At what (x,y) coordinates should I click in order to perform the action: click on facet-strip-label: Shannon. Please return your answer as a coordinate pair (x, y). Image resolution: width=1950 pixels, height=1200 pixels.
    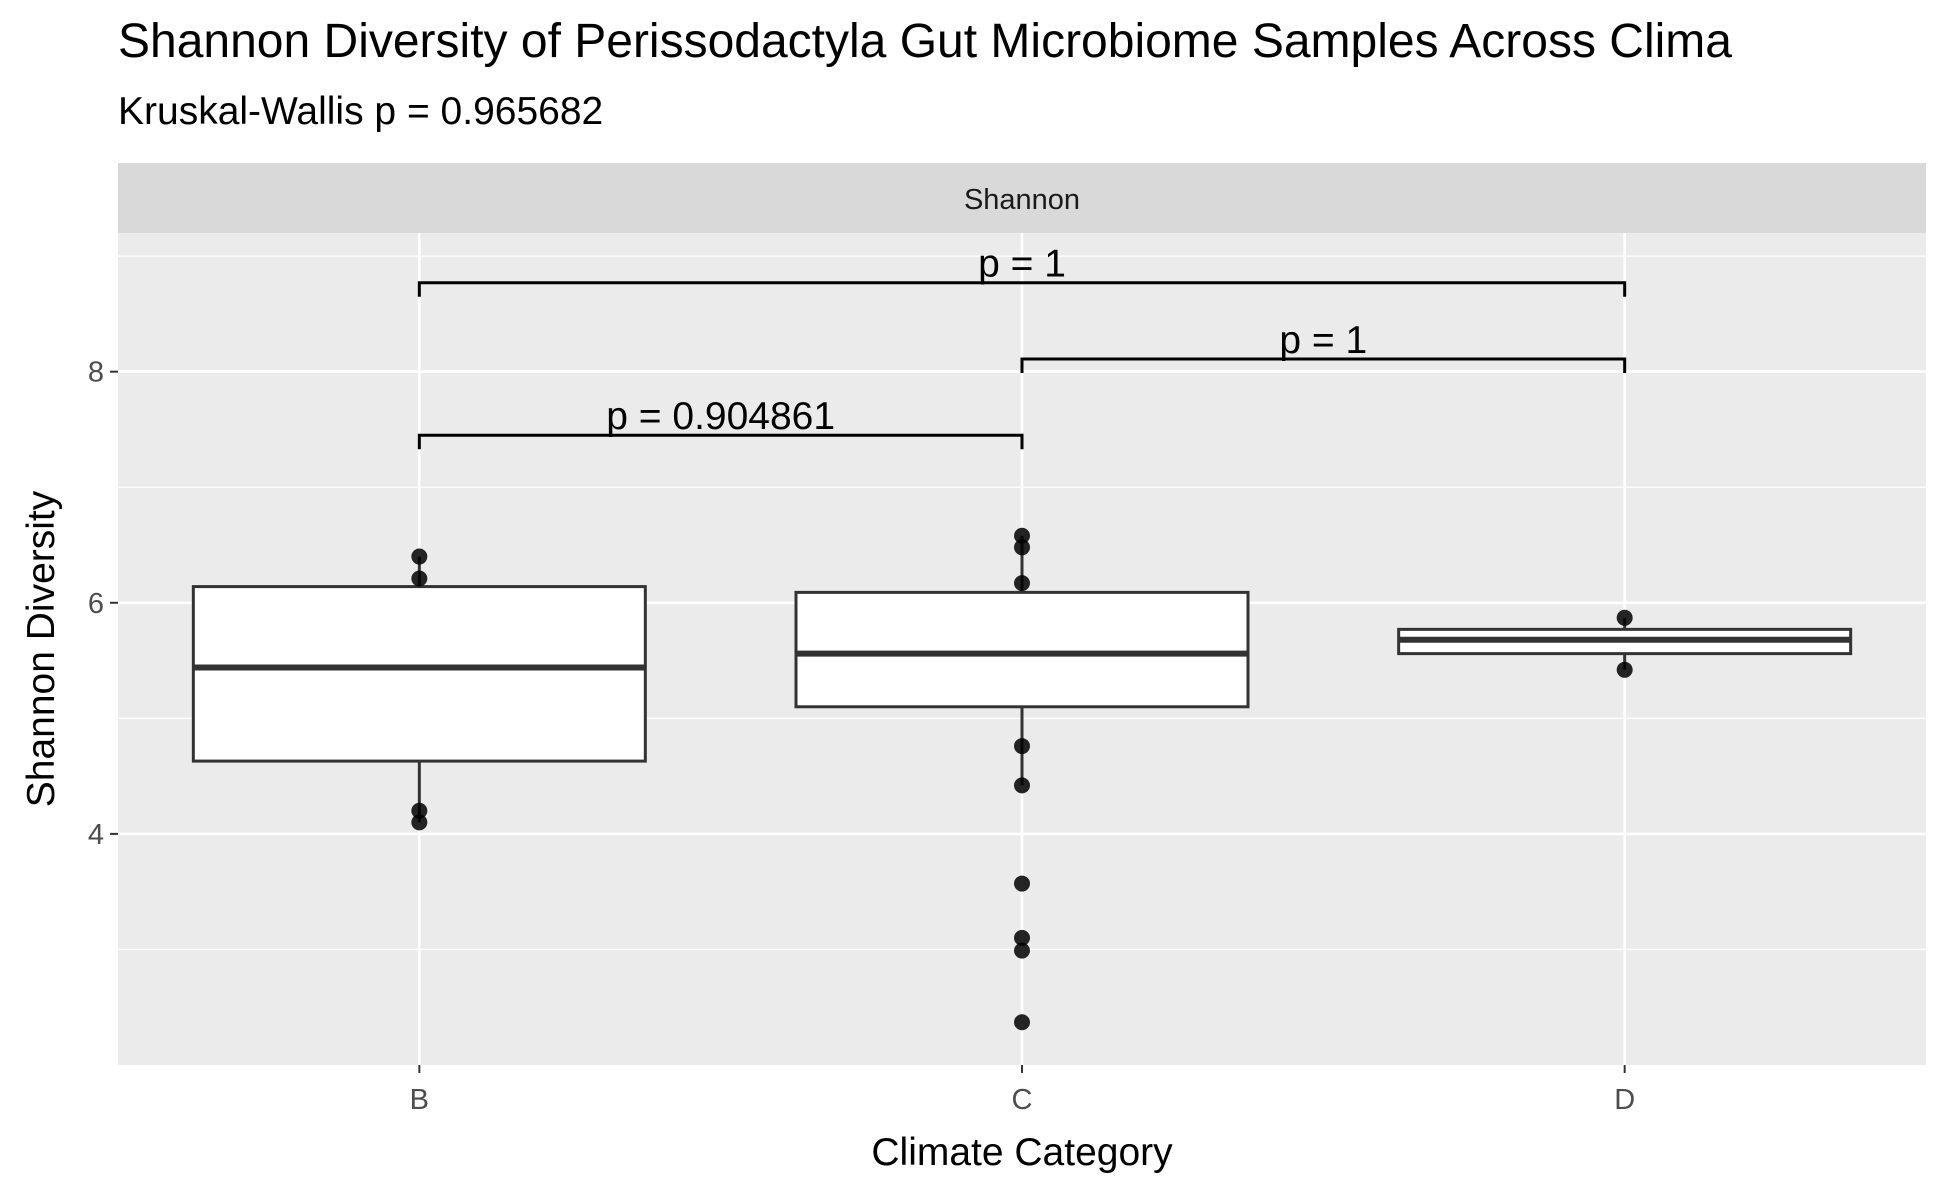
    Looking at the image, I should click on (1022, 200).